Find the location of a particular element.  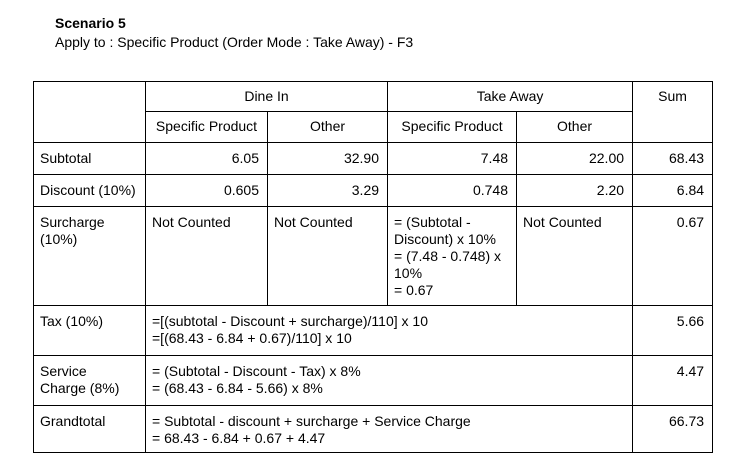

subtotal-takeaway-other-cell: 22.00 is located at coordinates (575, 158).